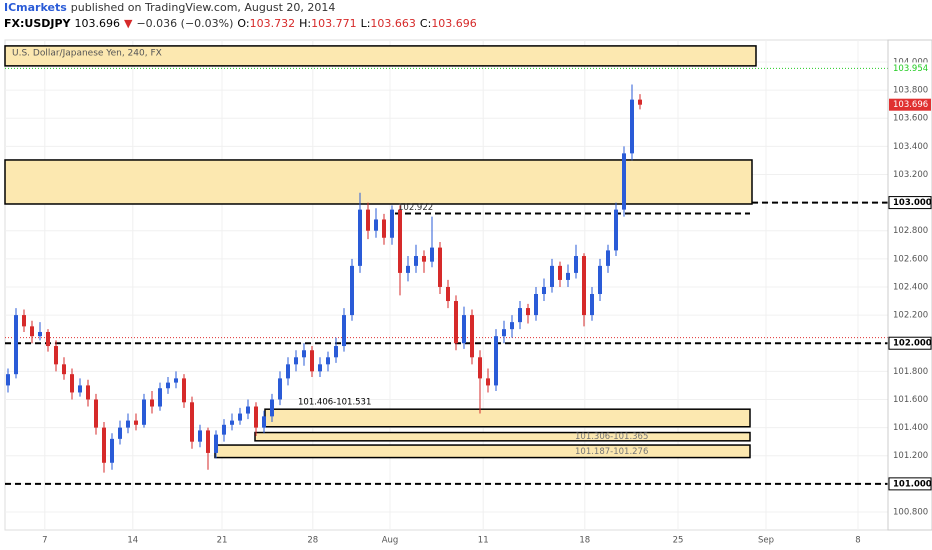 The image size is (932, 550). I want to click on y-tick-label: 100.800, so click(910, 512).